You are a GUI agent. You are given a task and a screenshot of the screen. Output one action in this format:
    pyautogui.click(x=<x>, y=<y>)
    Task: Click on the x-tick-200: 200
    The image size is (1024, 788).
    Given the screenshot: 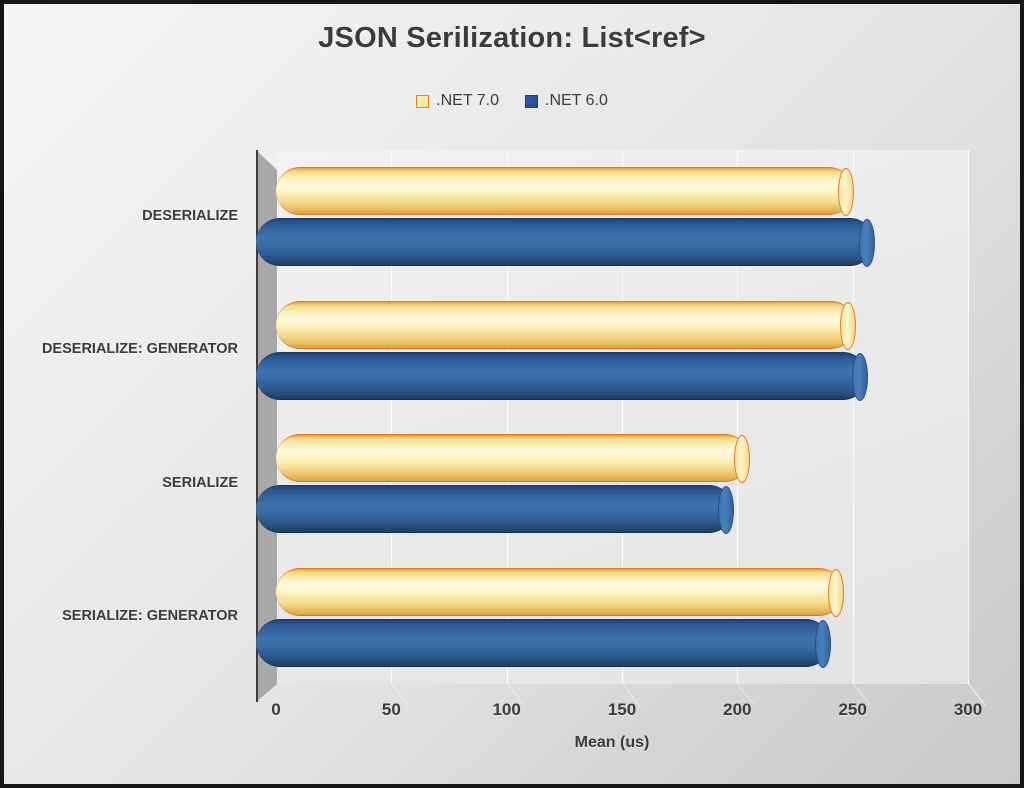 What is the action you would take?
    pyautogui.click(x=737, y=709)
    